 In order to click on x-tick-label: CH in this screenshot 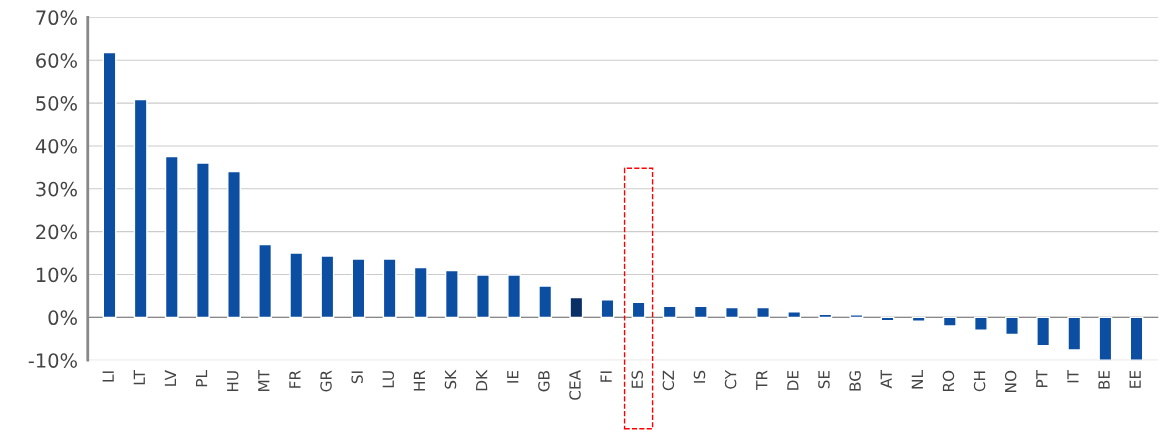, I will do `click(979, 381)`.